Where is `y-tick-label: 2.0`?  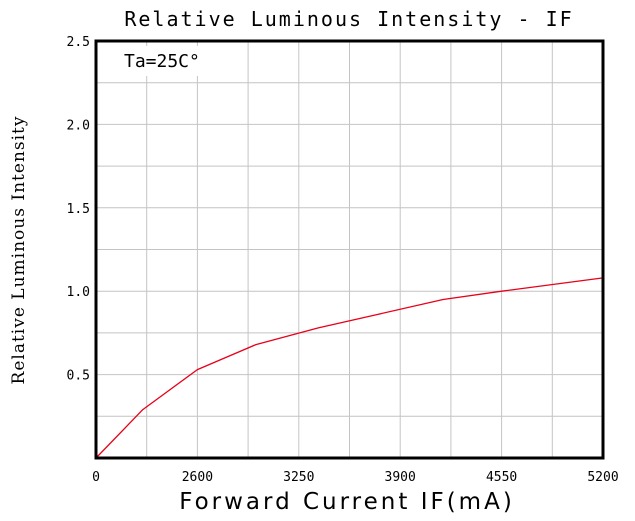
y-tick-label: 2.0 is located at coordinates (78, 125).